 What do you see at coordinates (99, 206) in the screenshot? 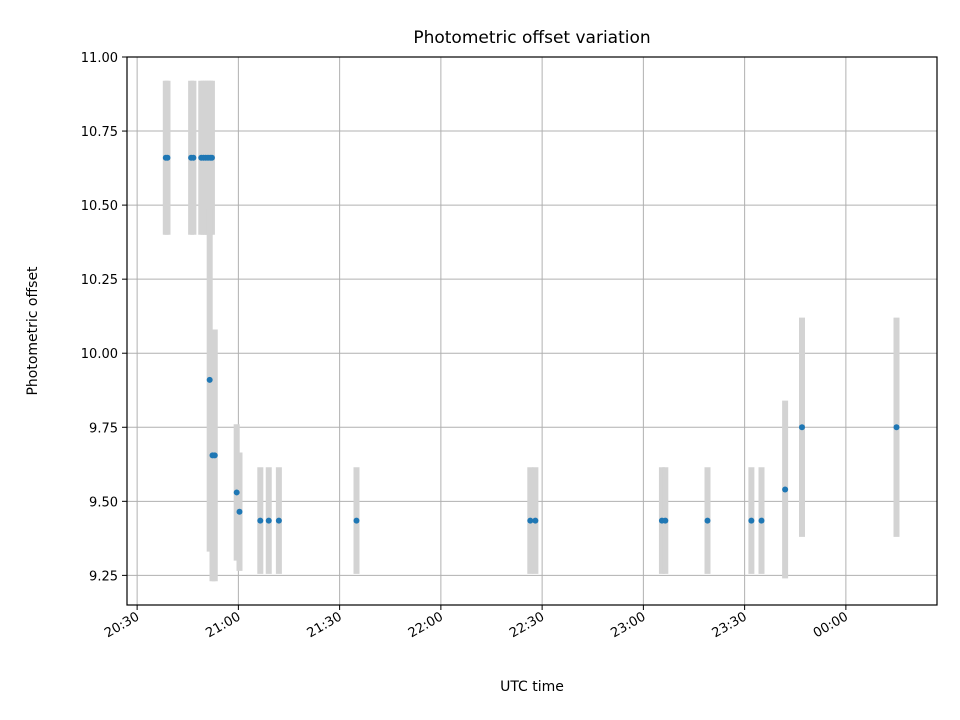
I see `y-tick-label: 10.50` at bounding box center [99, 206].